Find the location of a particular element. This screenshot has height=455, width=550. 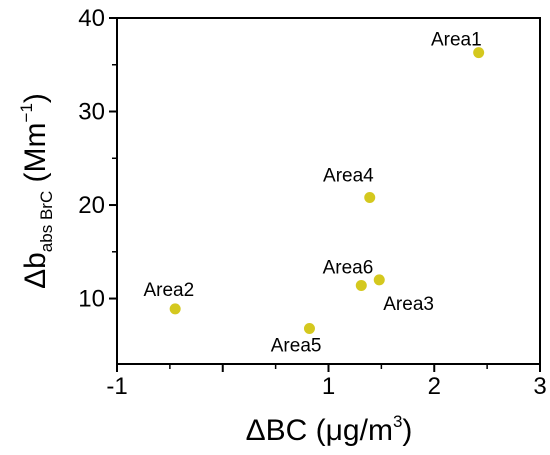

x-axis-title-sup: 3 is located at coordinates (397, 421).